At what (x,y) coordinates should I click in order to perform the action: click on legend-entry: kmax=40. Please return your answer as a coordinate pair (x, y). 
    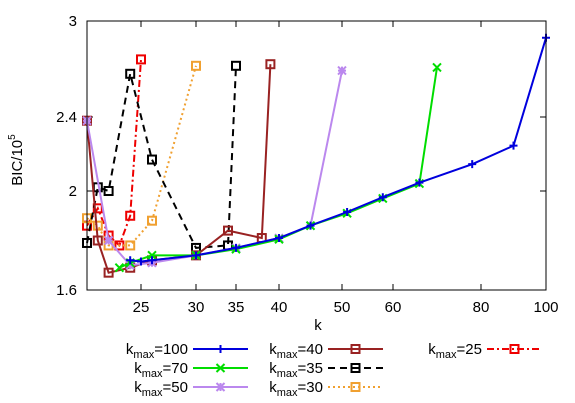
    Looking at the image, I should click on (326, 351).